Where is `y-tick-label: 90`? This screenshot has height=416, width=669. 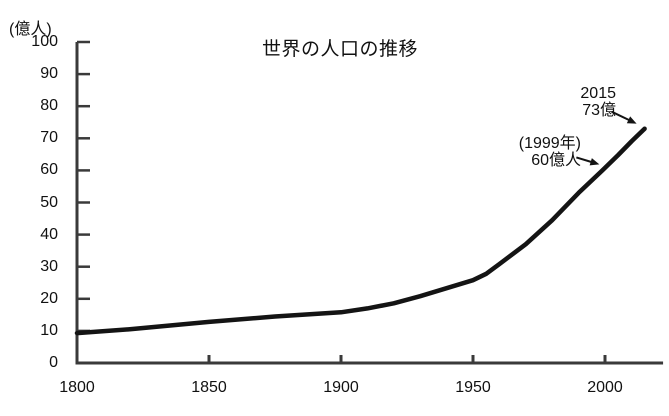 y-tick-label: 90 is located at coordinates (49, 74).